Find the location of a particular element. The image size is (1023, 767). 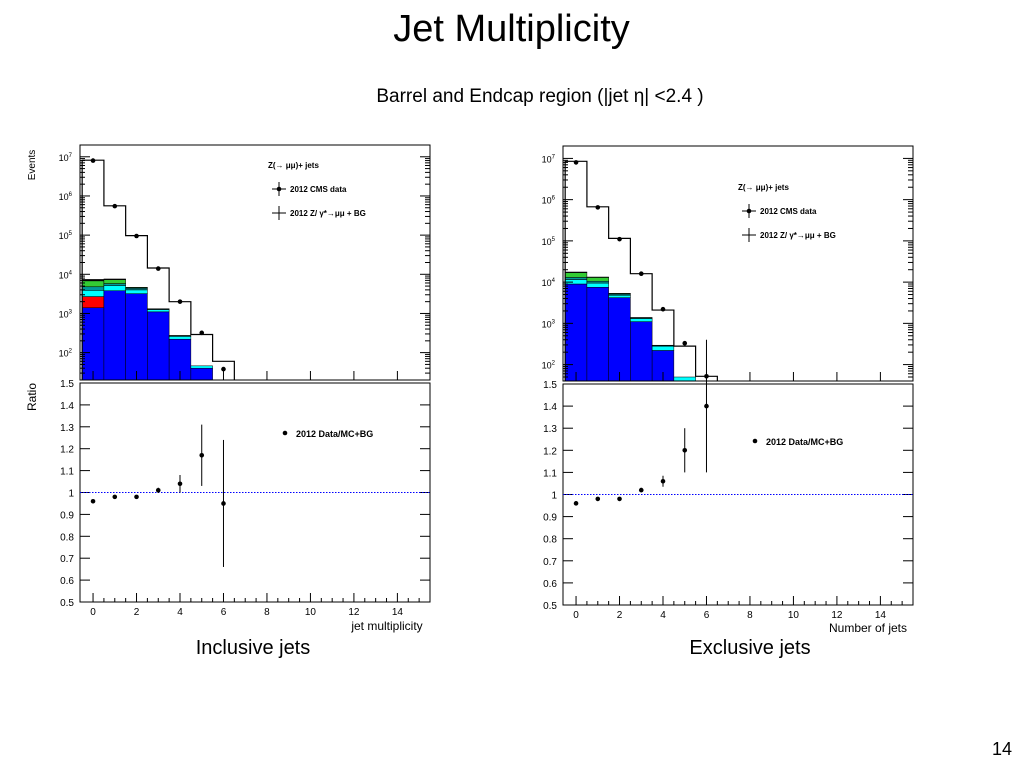

page-number: 14 is located at coordinates (1001, 749).